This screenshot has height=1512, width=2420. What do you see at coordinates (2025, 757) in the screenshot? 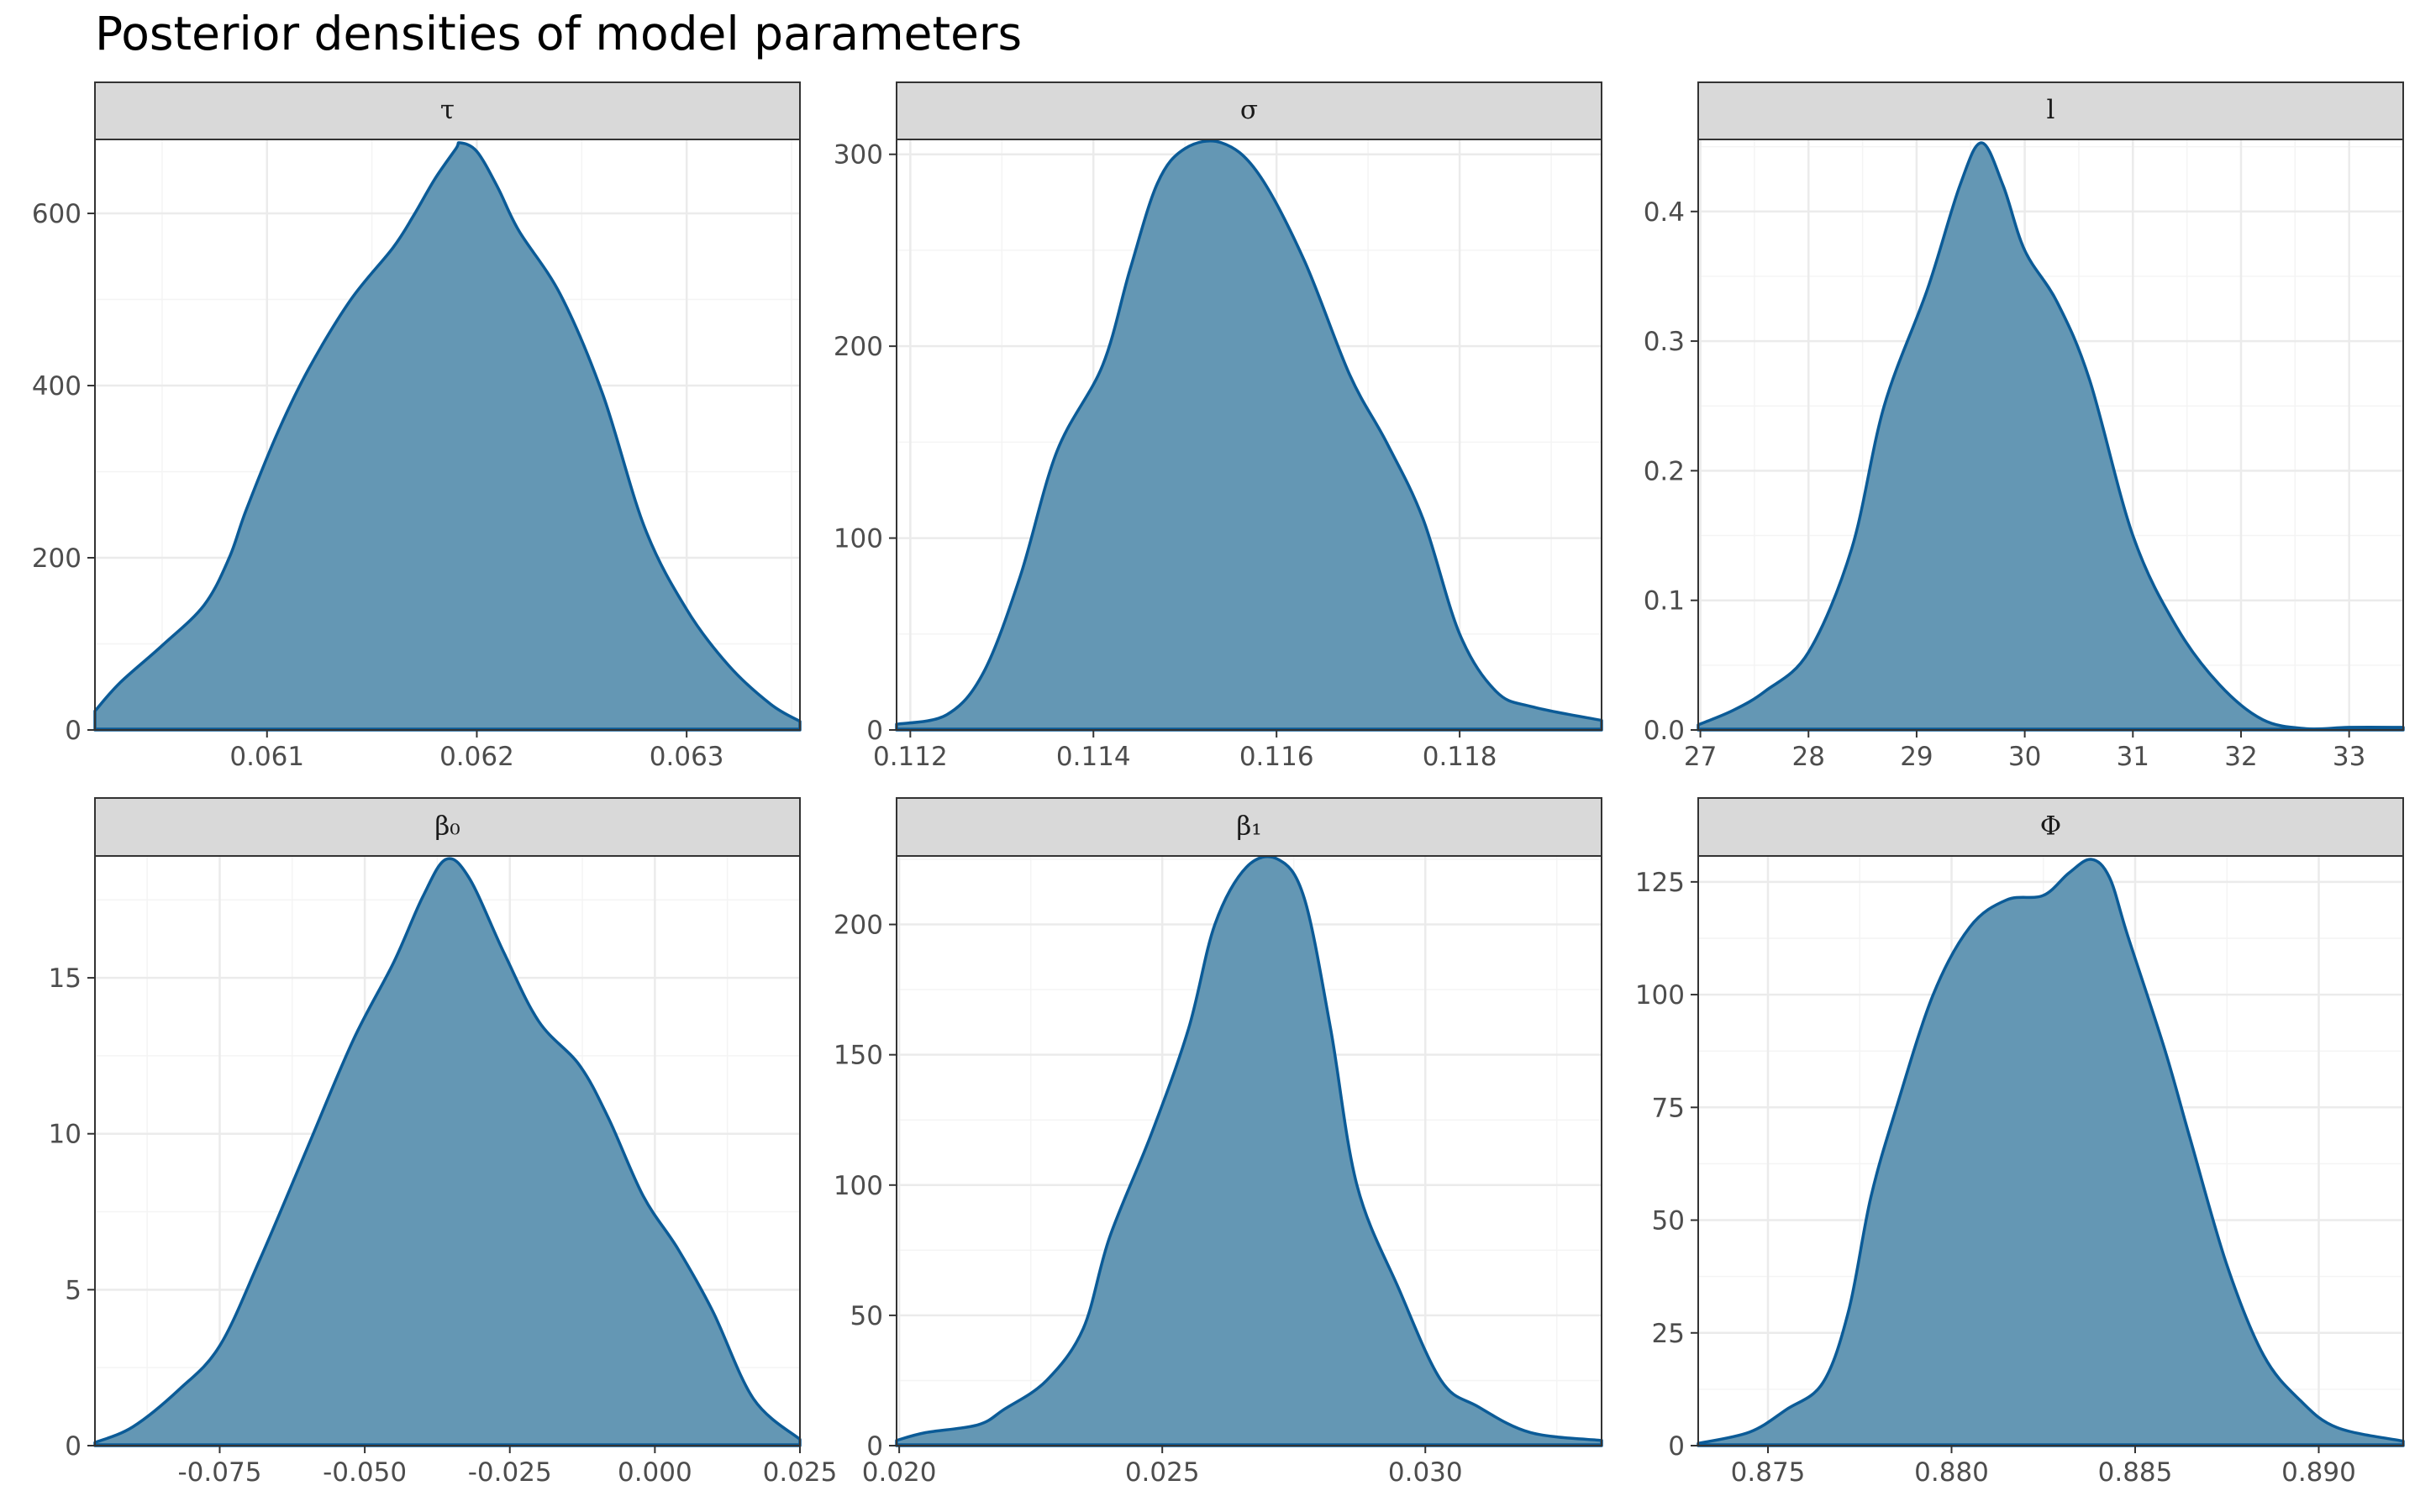
I see `x-tick-label: 30` at bounding box center [2025, 757].